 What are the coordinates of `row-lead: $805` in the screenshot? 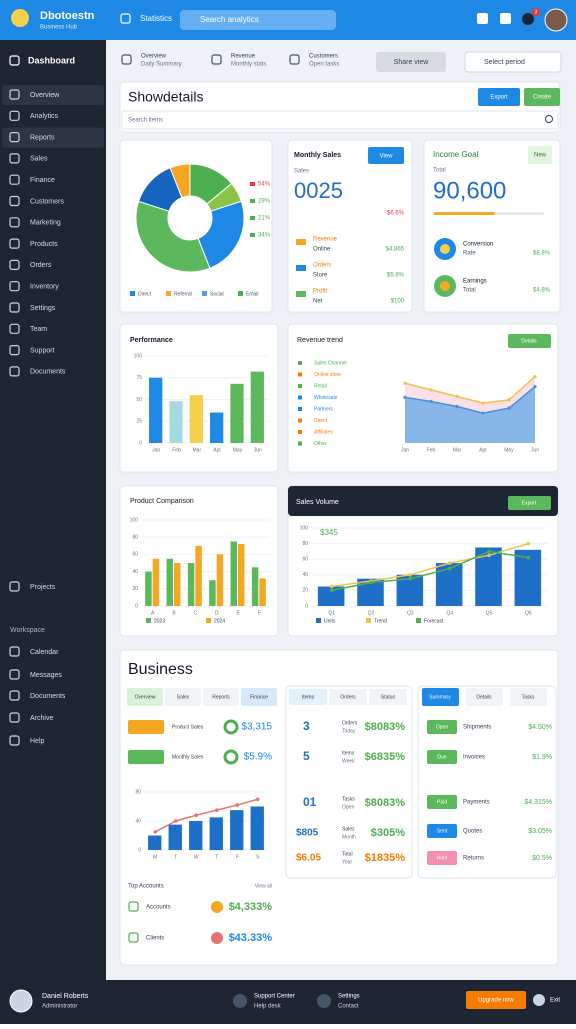 It's located at (307, 833).